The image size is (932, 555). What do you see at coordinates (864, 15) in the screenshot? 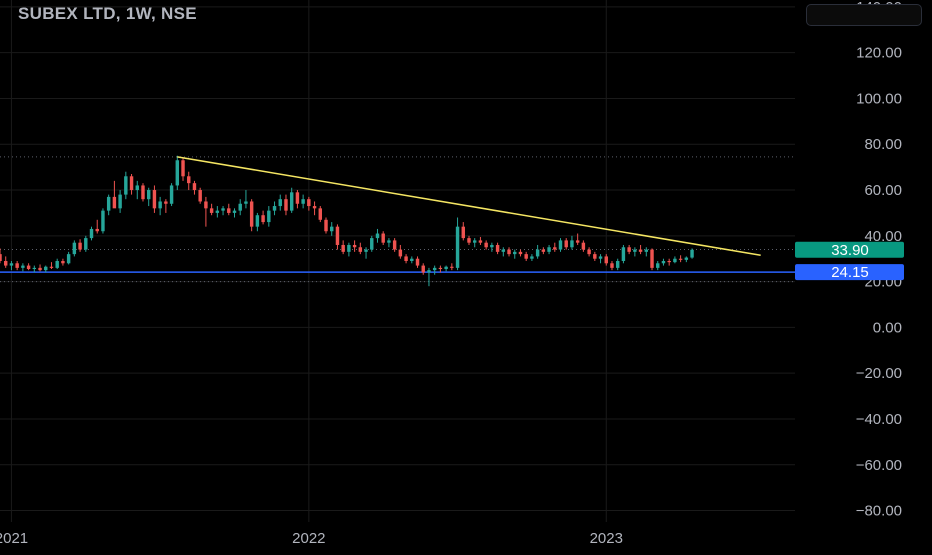
I see `menu-button` at bounding box center [864, 15].